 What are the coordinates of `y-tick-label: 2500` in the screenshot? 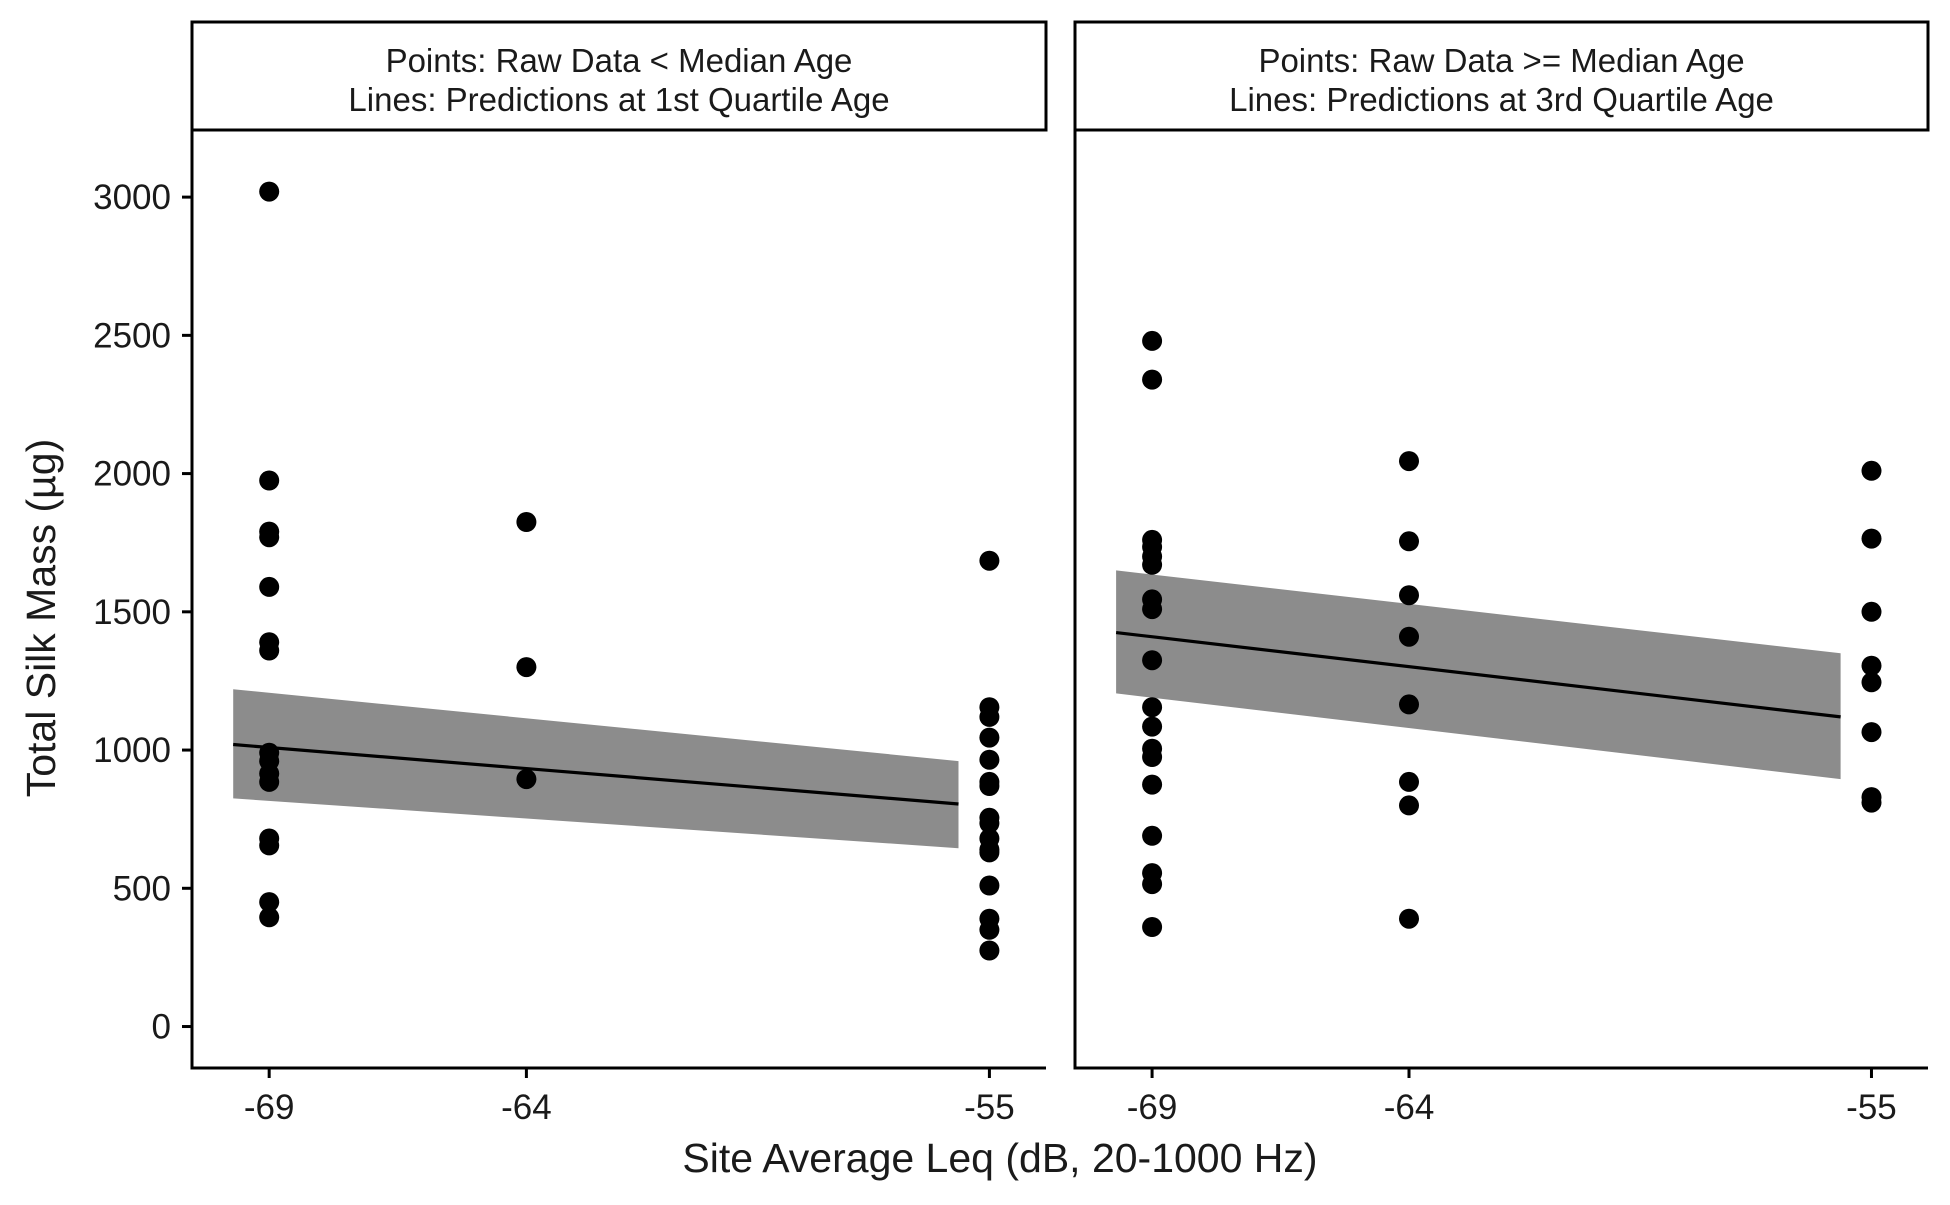 It's located at (132, 335).